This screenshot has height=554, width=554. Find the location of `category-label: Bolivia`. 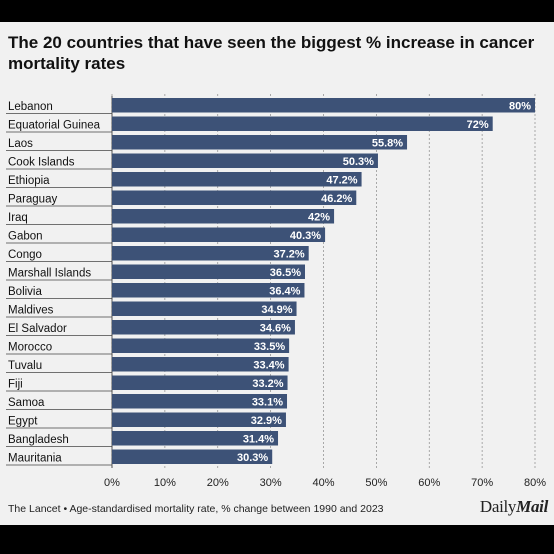

category-label: Bolivia is located at coordinates (25, 292).